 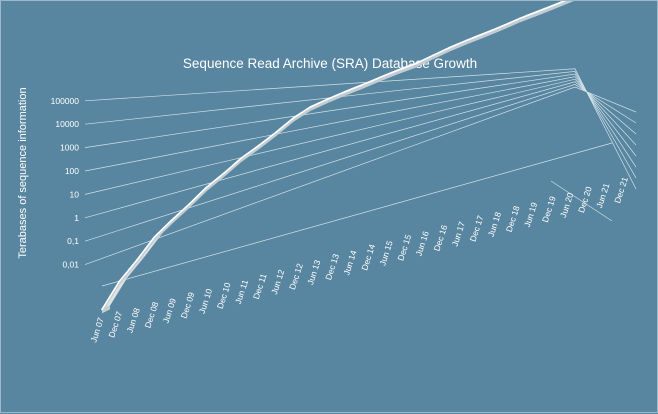 What do you see at coordinates (349, 263) in the screenshot?
I see `x-tick-label: Jun 14` at bounding box center [349, 263].